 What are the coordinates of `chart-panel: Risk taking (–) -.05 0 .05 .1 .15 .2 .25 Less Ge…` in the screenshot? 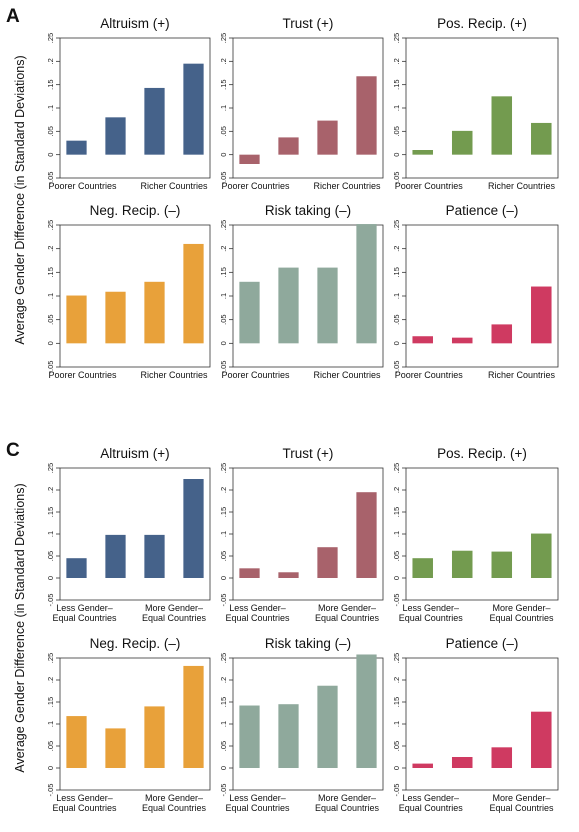 It's located at (301, 724).